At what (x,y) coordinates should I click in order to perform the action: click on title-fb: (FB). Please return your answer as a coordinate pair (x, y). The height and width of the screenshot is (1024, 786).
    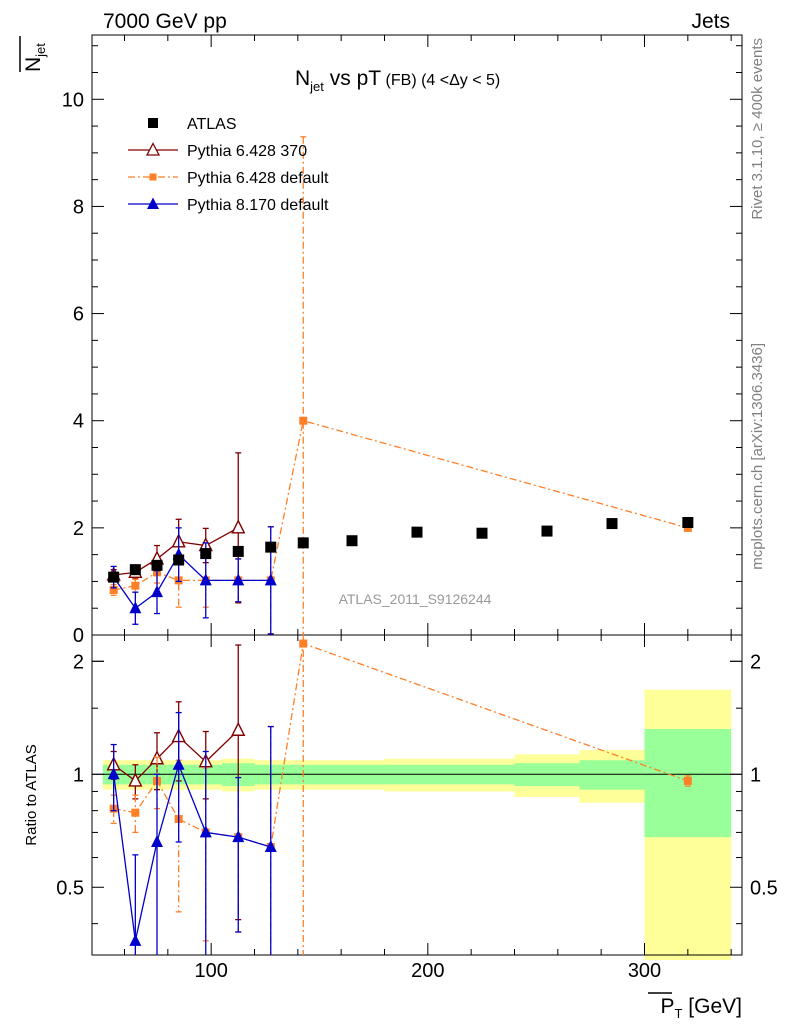
    Looking at the image, I should click on (399, 80).